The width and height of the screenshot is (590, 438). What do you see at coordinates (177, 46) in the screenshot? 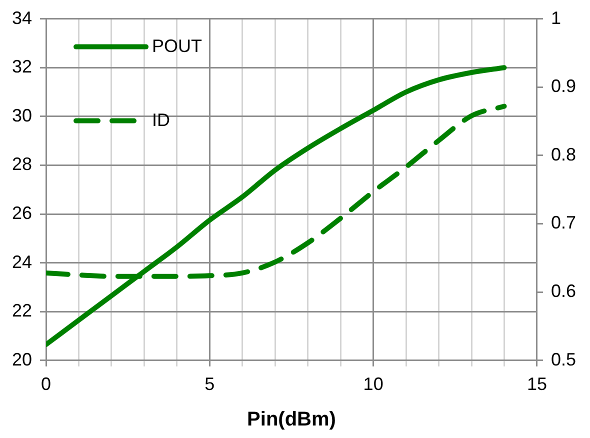
I see `legend-label: POUT` at bounding box center [177, 46].